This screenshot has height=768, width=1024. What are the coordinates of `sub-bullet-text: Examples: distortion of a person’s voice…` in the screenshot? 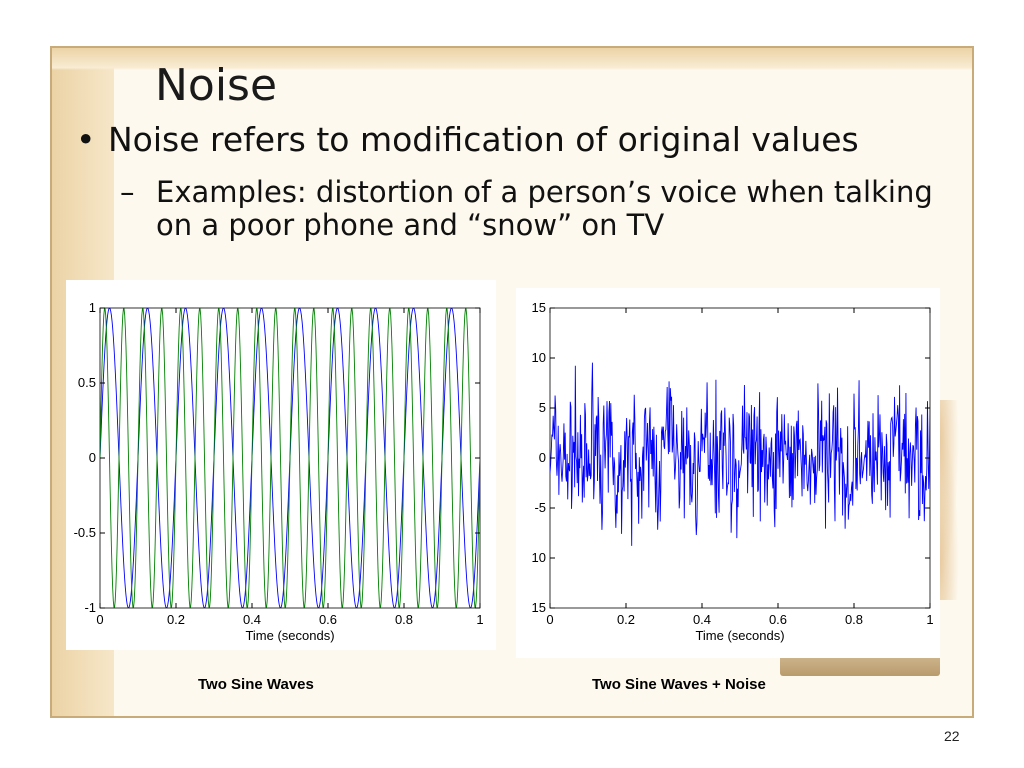 It's located at (544, 209).